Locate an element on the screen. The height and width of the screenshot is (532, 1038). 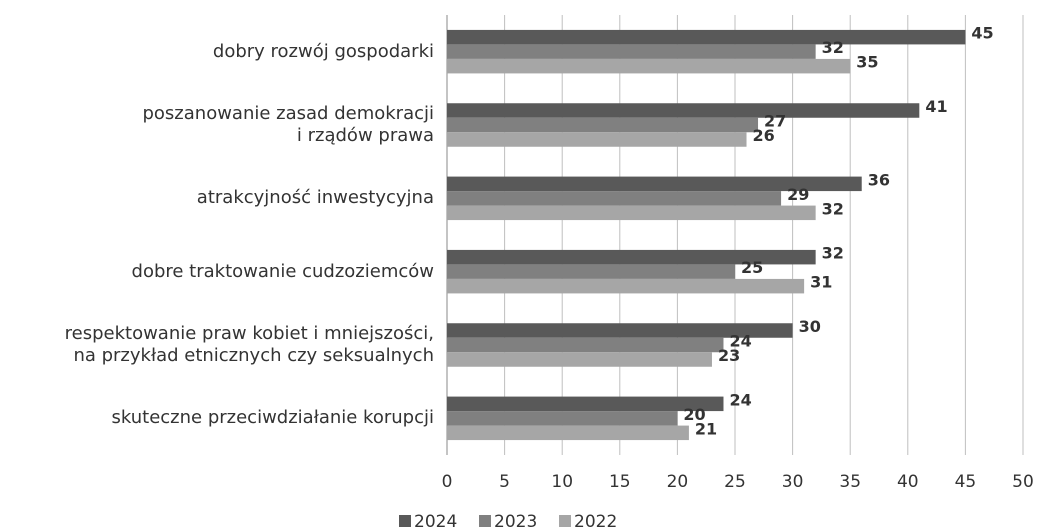
value-label: 27 is located at coordinates (775, 121).